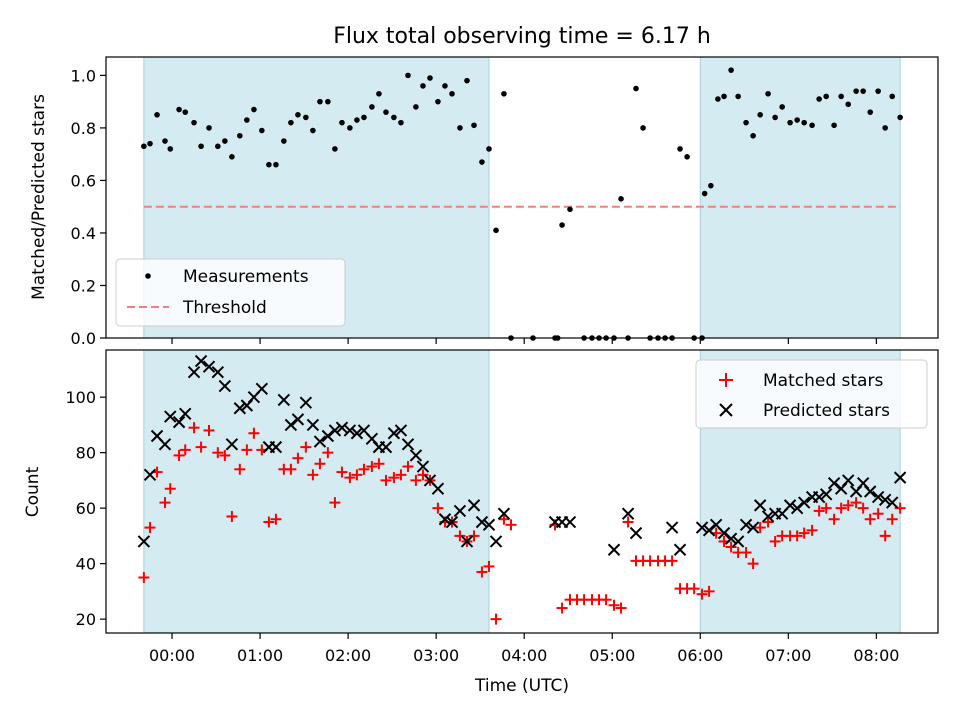  I want to click on legend-predicted-label: Predicted stars, so click(826, 411).